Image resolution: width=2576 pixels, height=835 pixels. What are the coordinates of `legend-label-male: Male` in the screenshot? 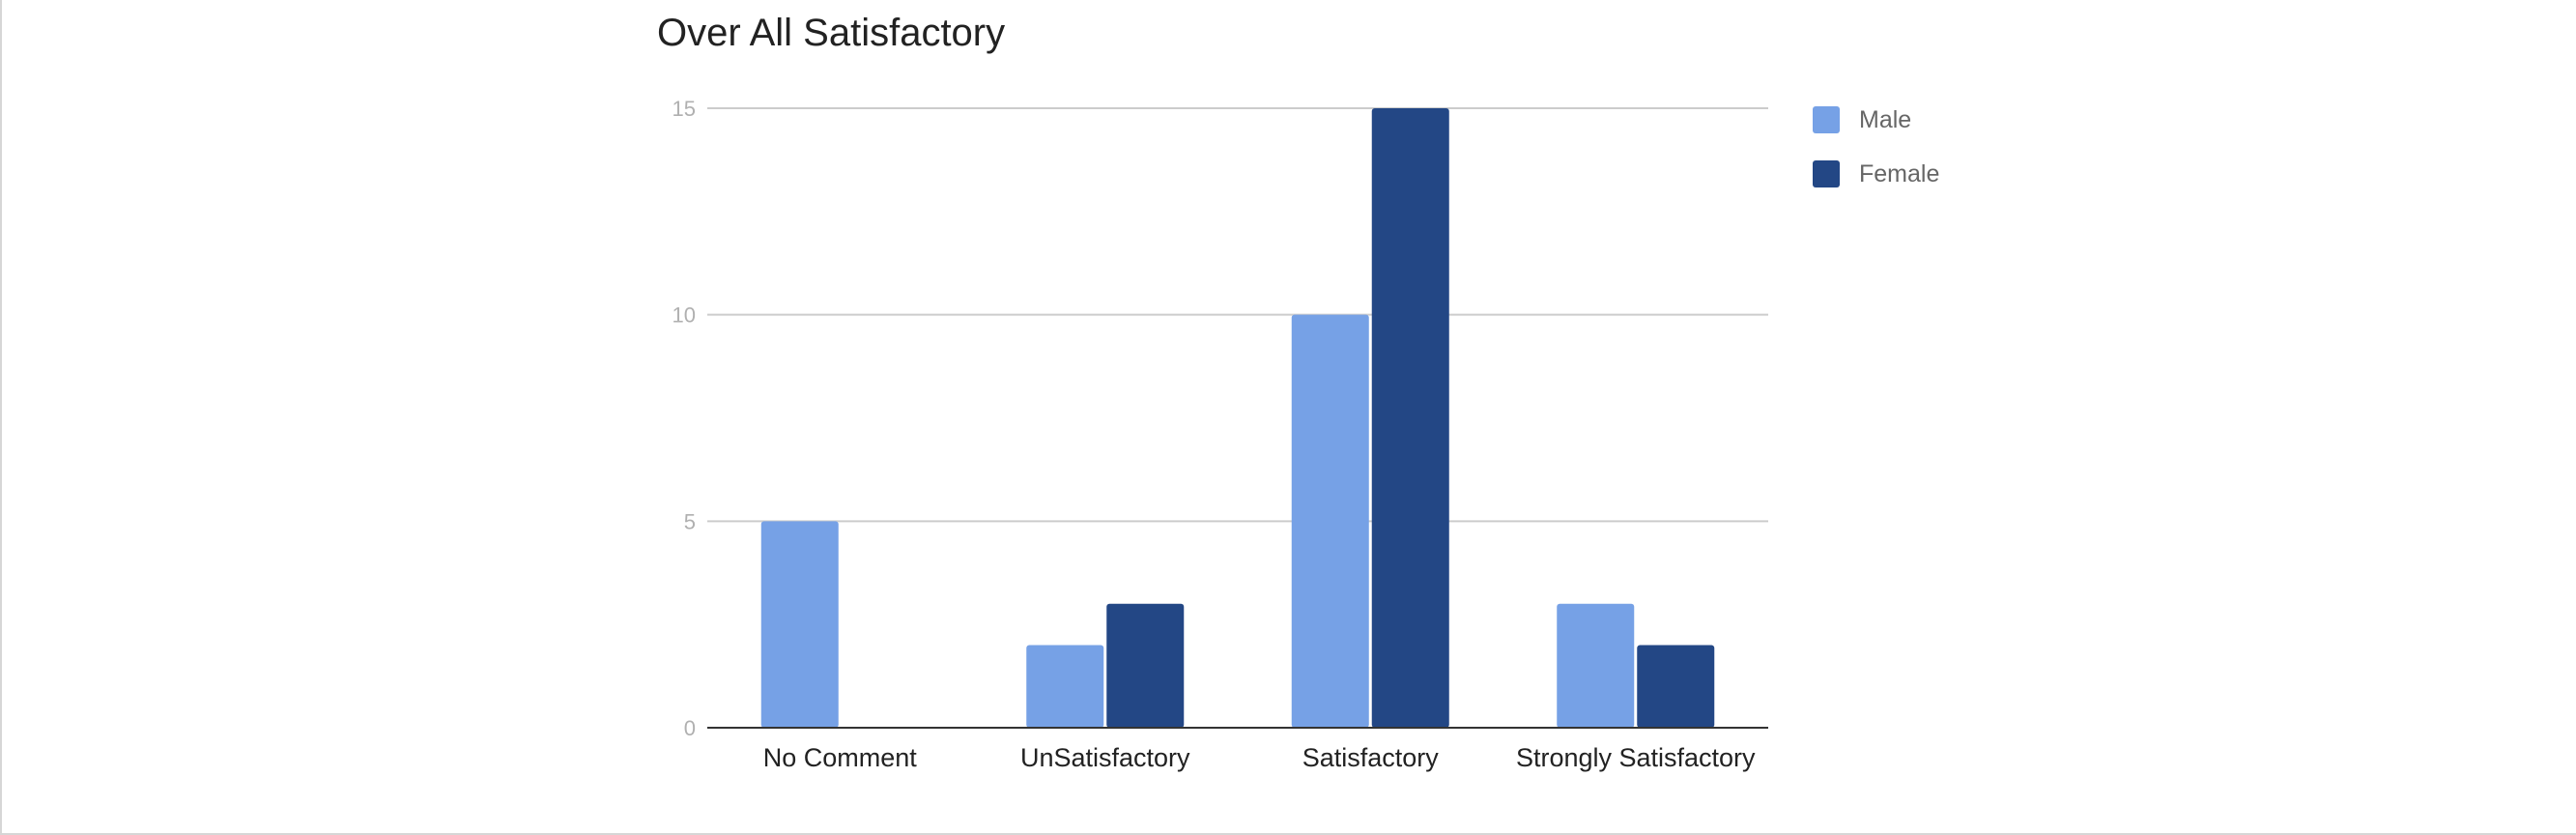 It's located at (1886, 119).